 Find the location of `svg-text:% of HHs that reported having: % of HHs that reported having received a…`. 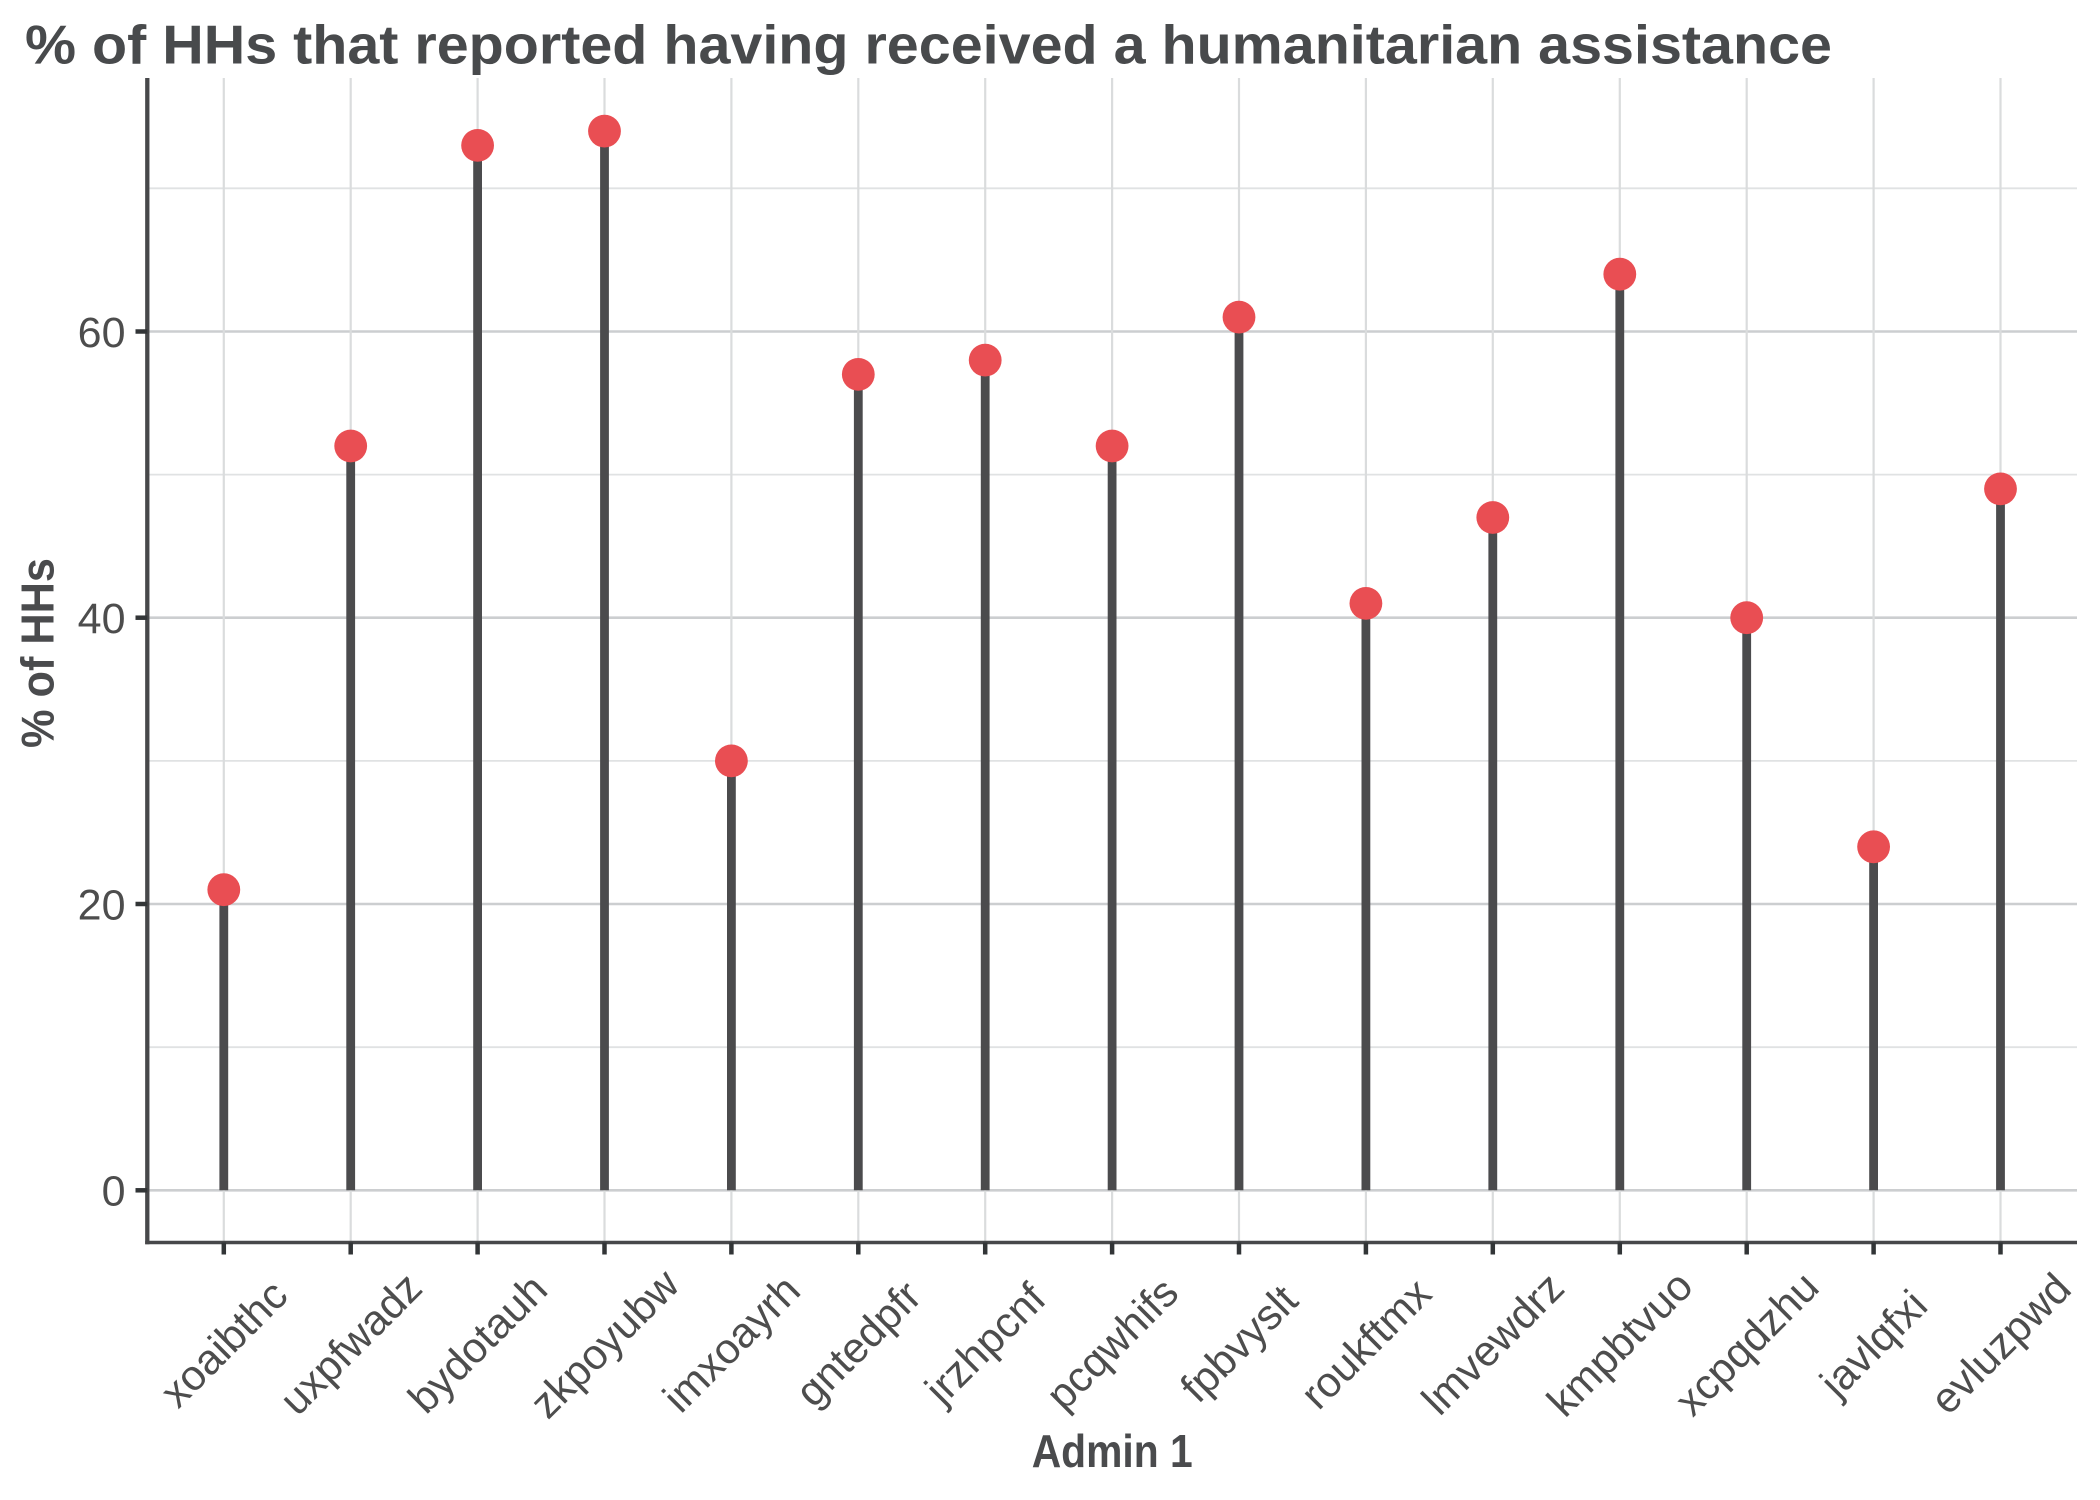

svg-text:% of HHs that reported having: % of HHs that reported having received a… is located at coordinates (928, 45).